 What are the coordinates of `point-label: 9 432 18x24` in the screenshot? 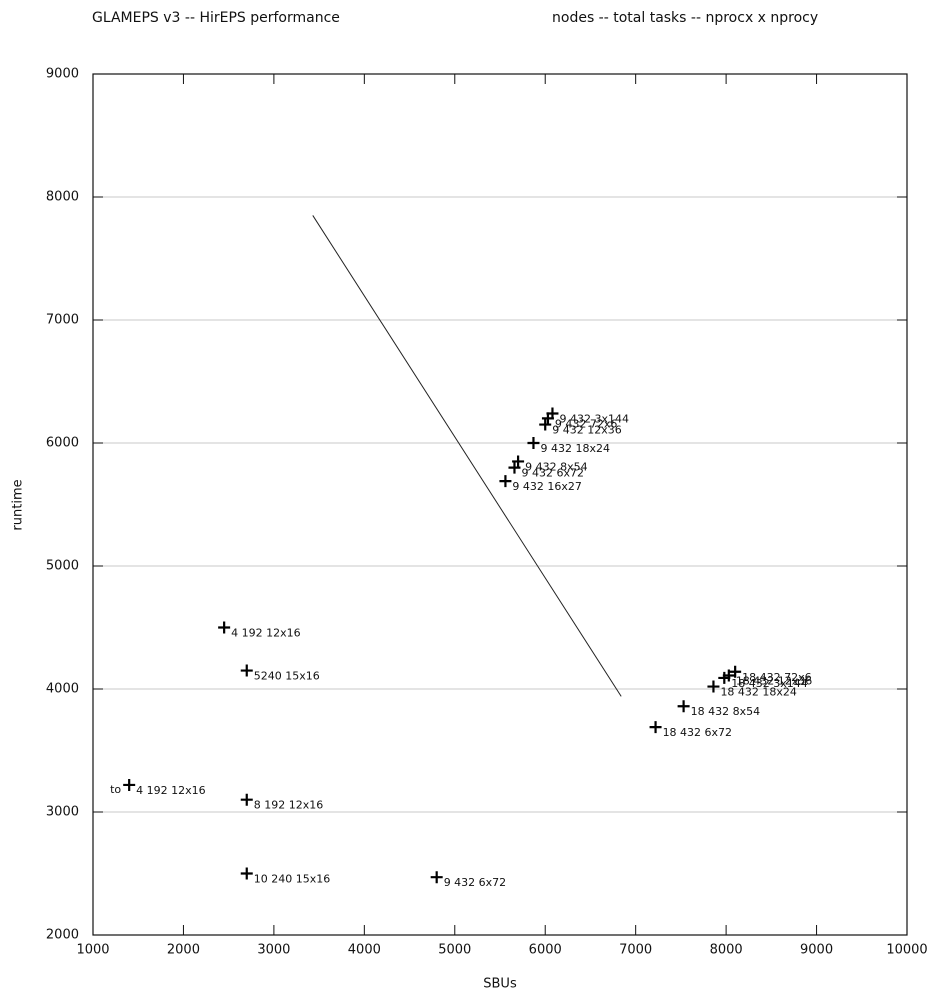 It's located at (575, 448).